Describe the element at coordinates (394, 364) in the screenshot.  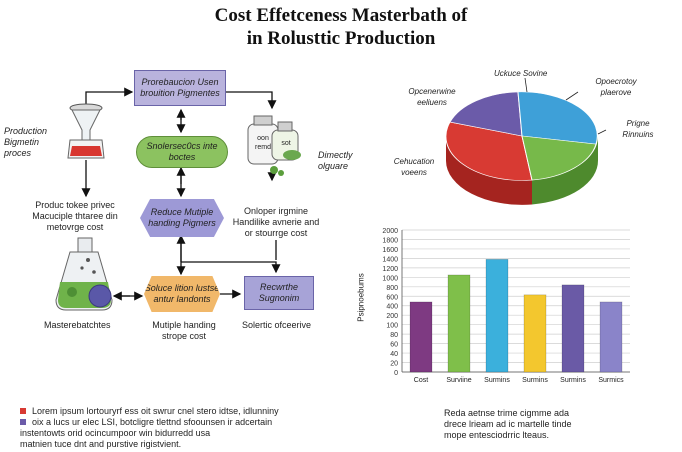
I see `y-tick-label: 20` at that location.